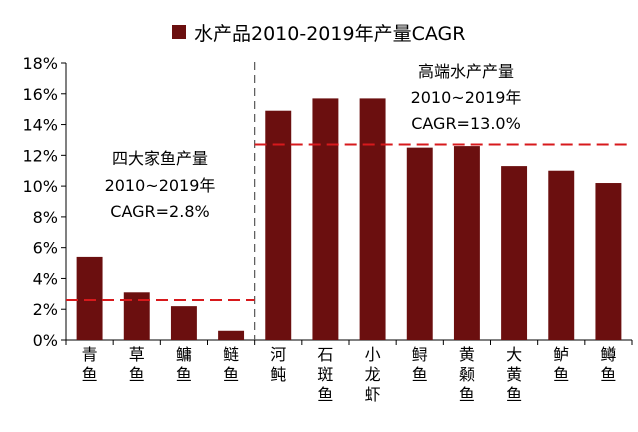 This screenshot has height=432, width=638. What do you see at coordinates (45, 217) in the screenshot?
I see `y-tick-label: 8%` at bounding box center [45, 217].